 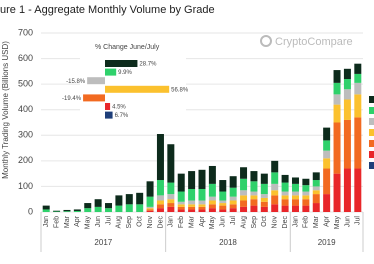 What do you see at coordinates (314, 42) in the screenshot?
I see `watermark: CryptoCompare` at bounding box center [314, 42].